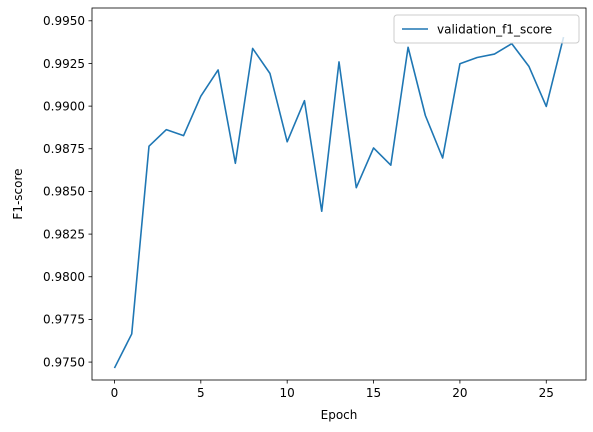  I want to click on x-tick-label: 25, so click(546, 393).